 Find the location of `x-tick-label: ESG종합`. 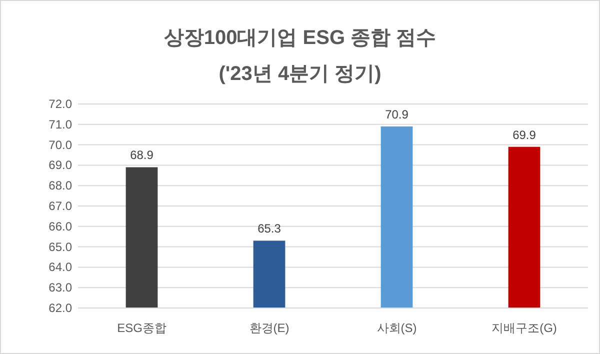

x-tick-label: ESG종합 is located at coordinates (141, 328).